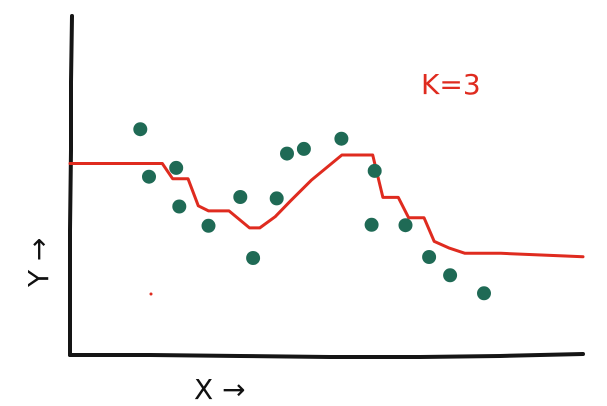 The image size is (607, 406). I want to click on x-axis-label: X →, so click(220, 389).